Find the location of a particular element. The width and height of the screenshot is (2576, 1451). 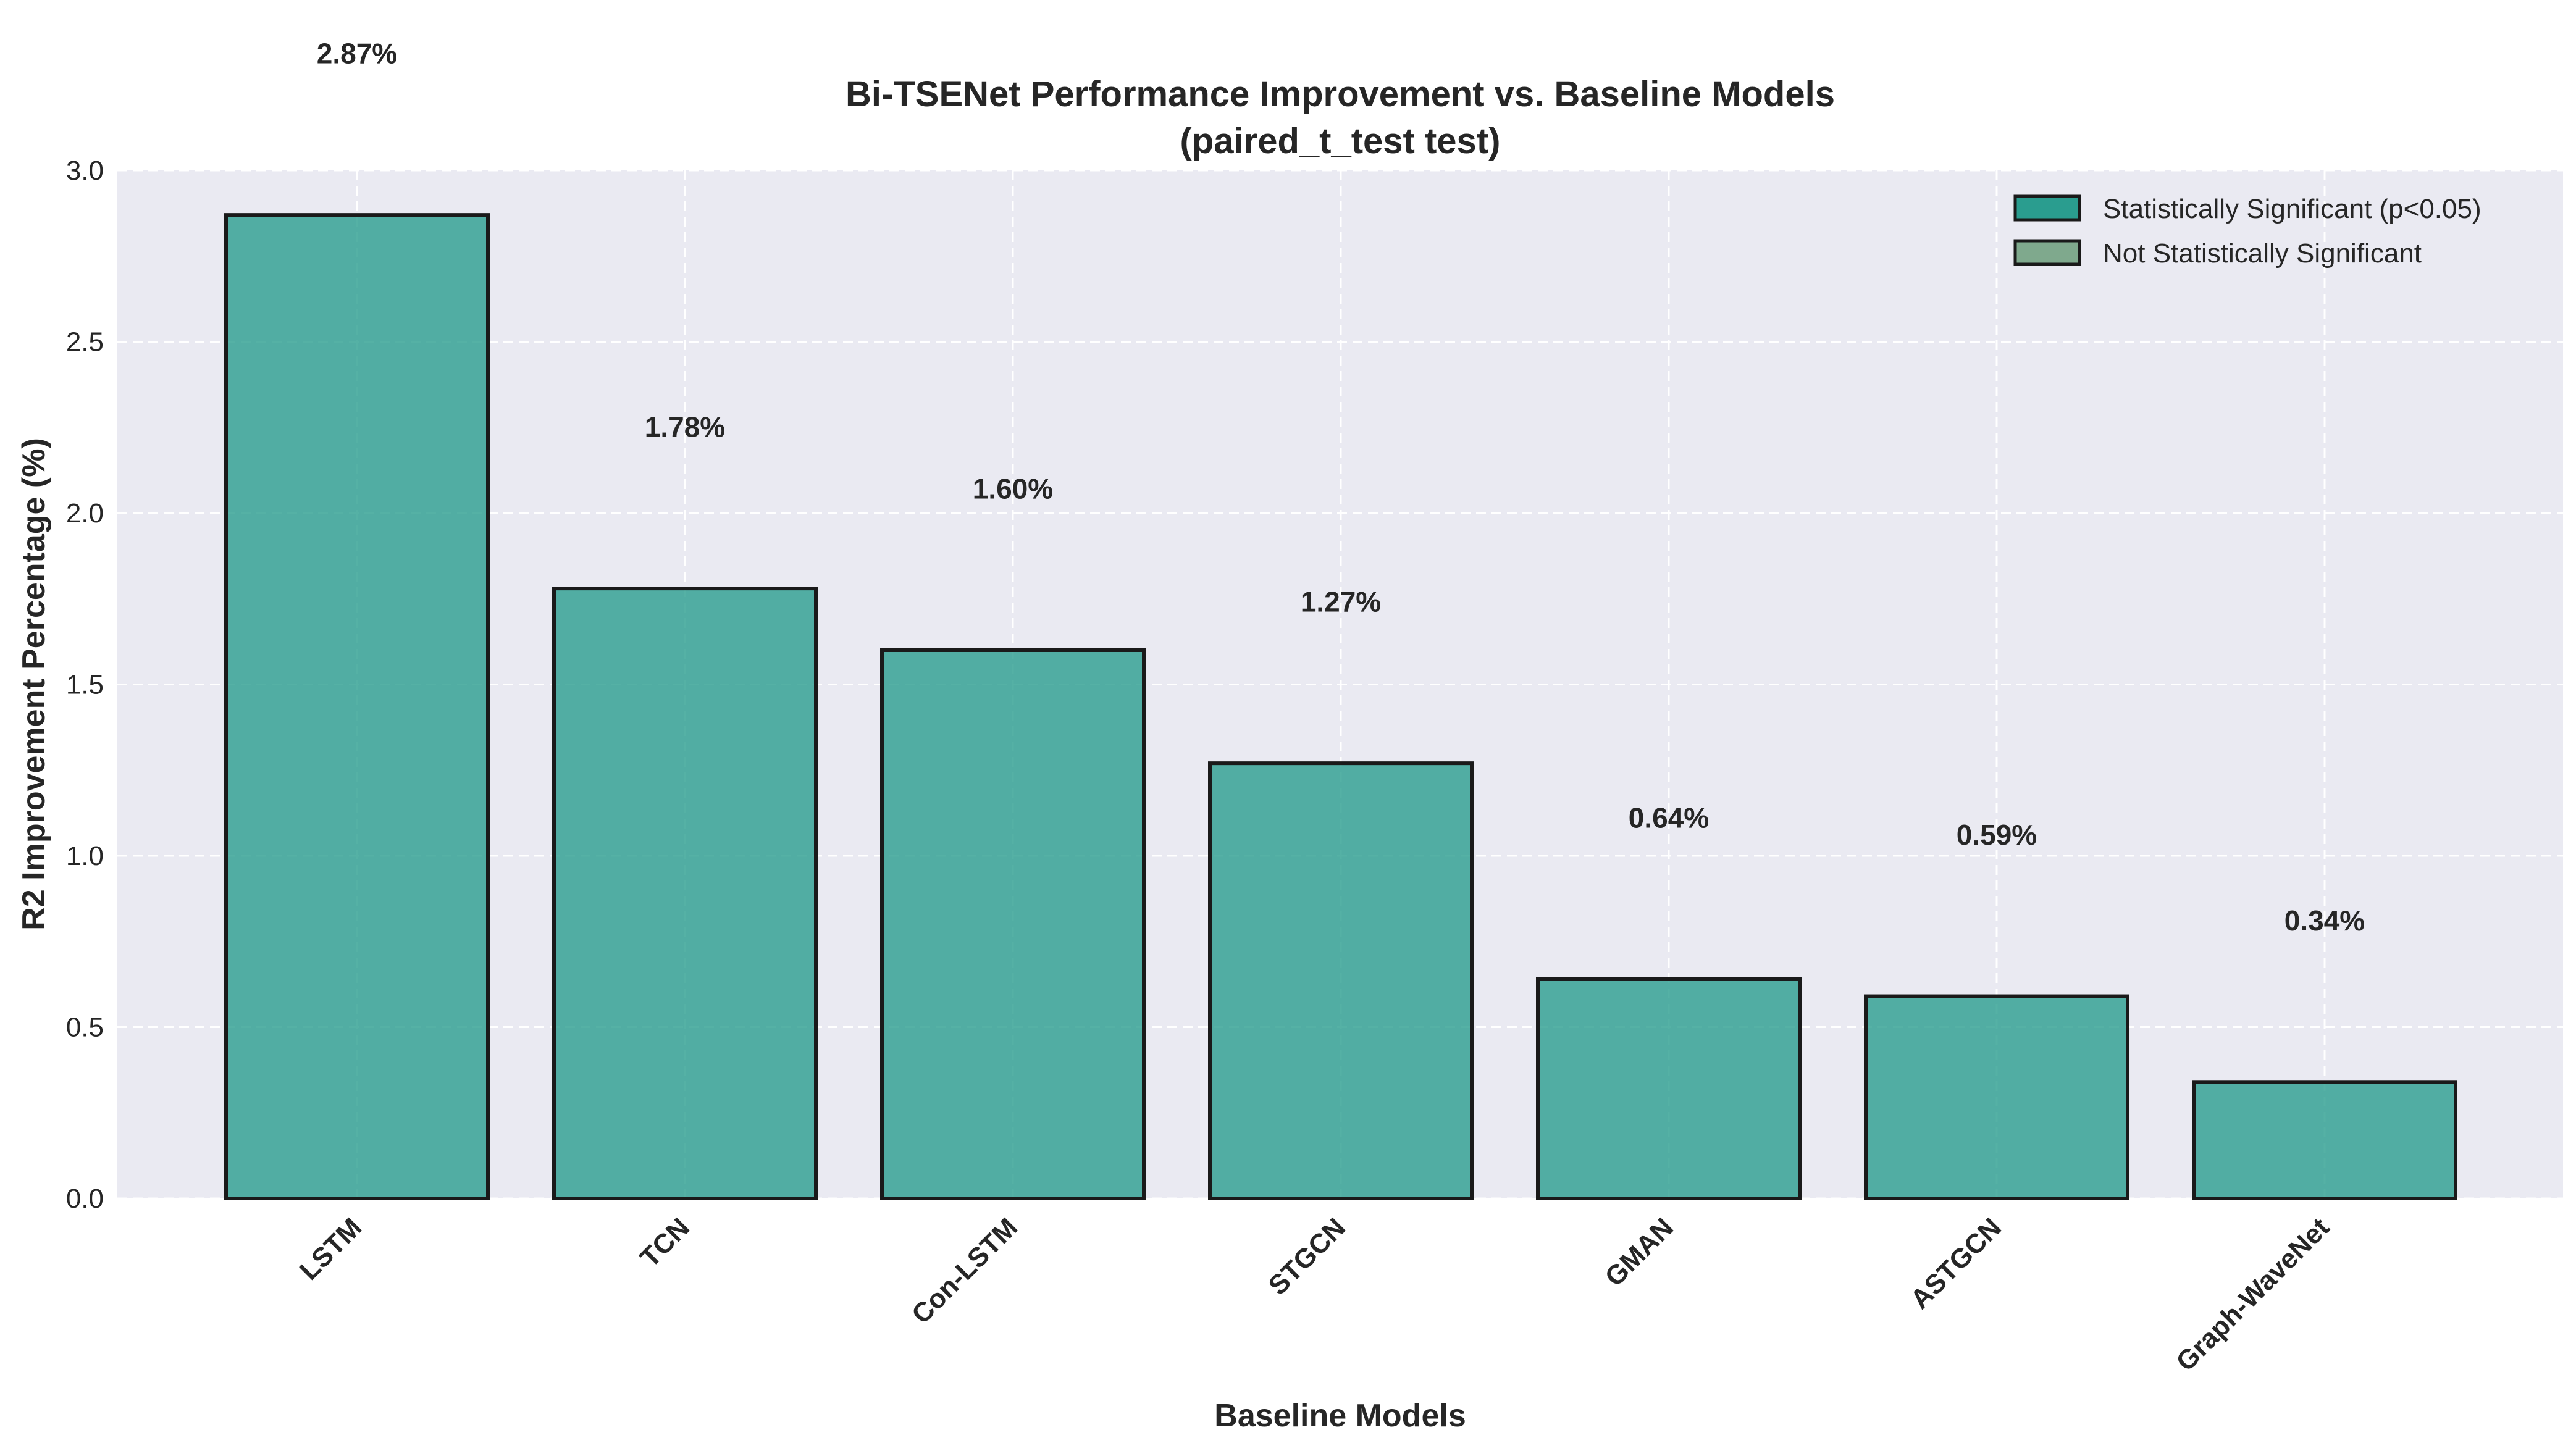

data-label: 2.87% is located at coordinates (357, 54).